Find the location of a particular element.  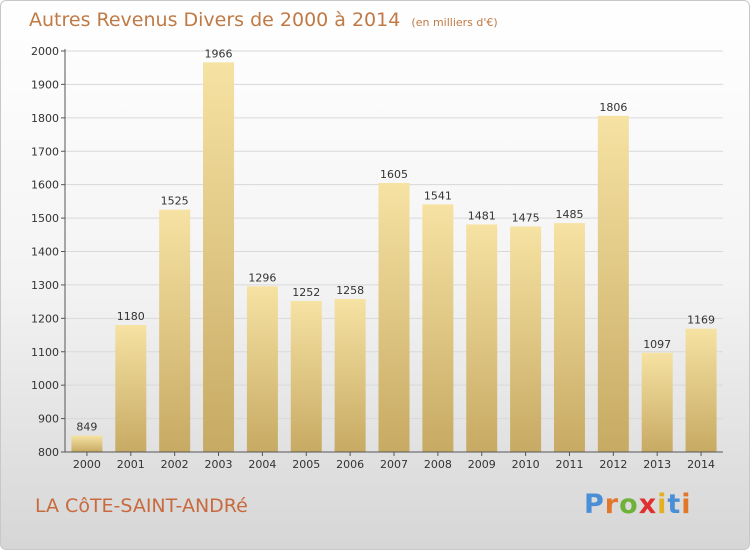

y-tick-label: 1000 is located at coordinates (45, 385).